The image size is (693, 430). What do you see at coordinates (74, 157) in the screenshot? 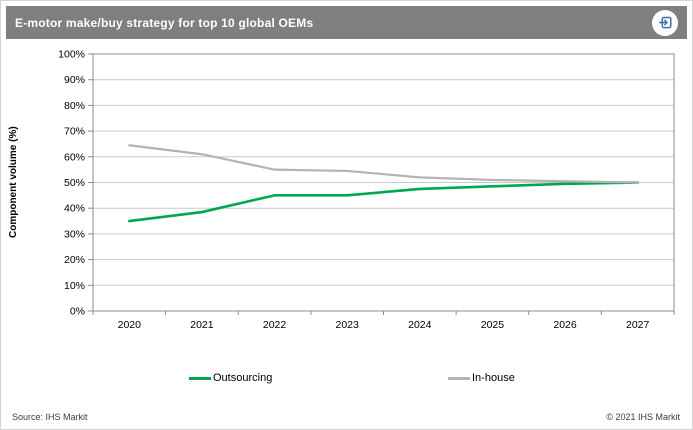
I see `y-tick-label: 60%` at bounding box center [74, 157].